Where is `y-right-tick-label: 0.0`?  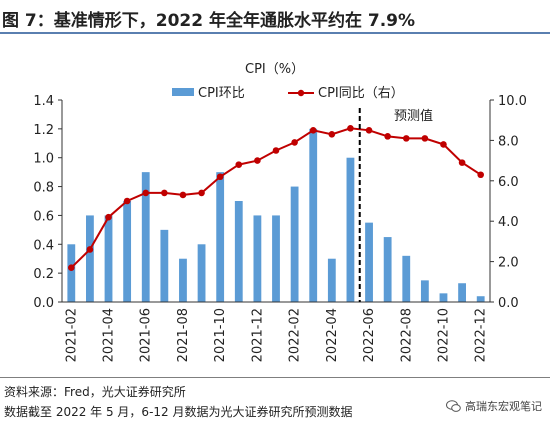
y-right-tick-label: 0.0 is located at coordinates (508, 303).